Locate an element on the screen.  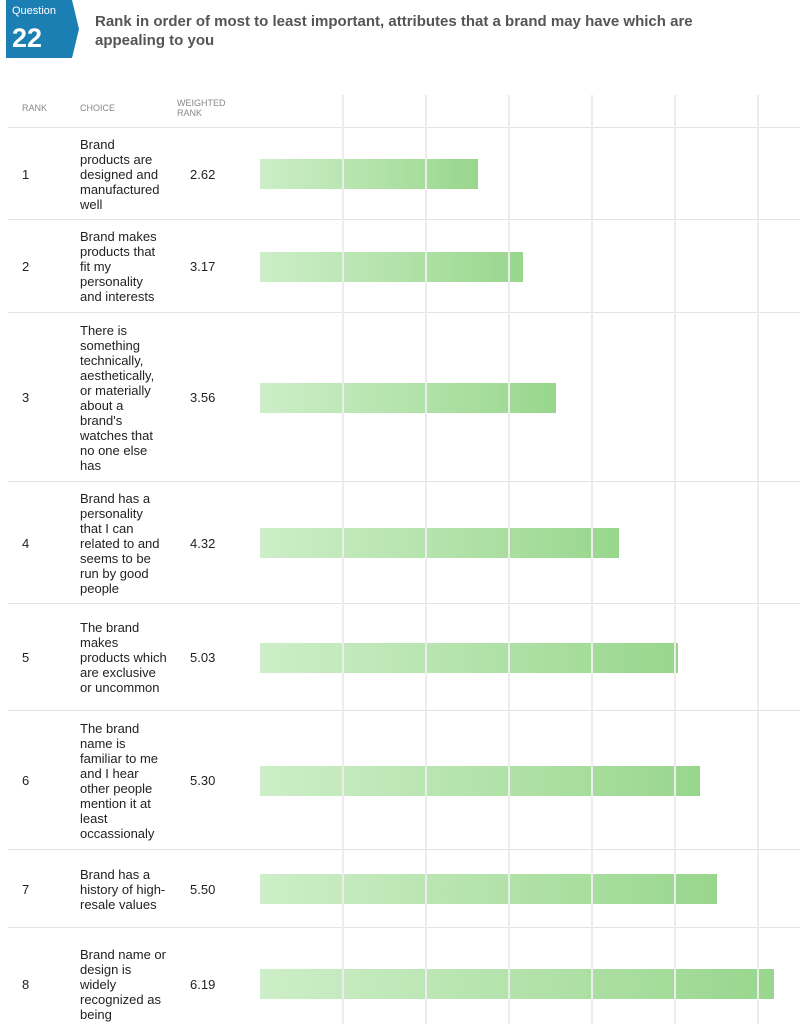
weighted-rank: 5.03 is located at coordinates (203, 657).